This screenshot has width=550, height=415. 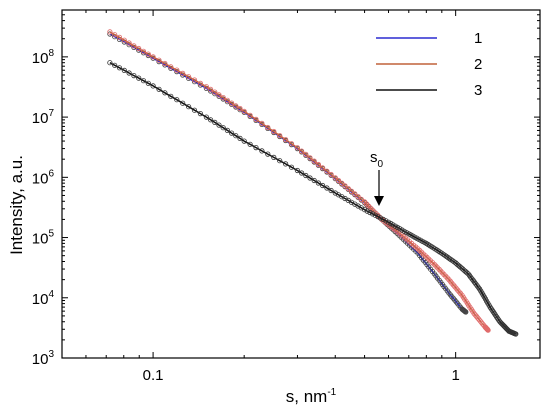 What do you see at coordinates (478, 64) in the screenshot?
I see `legend-label-2: 2` at bounding box center [478, 64].